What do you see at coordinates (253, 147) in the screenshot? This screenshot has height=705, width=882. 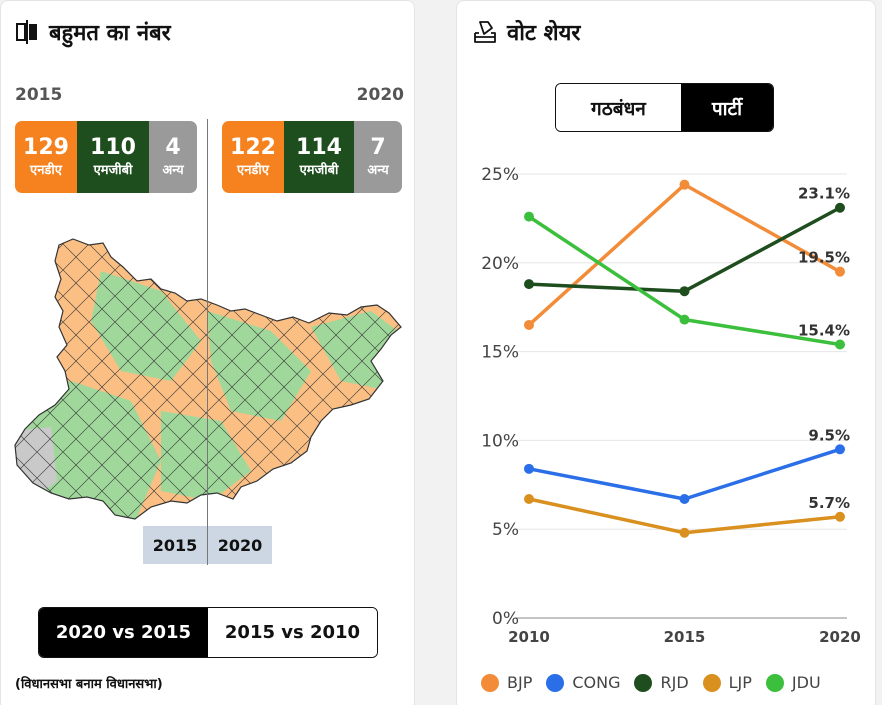 I see `seat-count: 122` at bounding box center [253, 147].